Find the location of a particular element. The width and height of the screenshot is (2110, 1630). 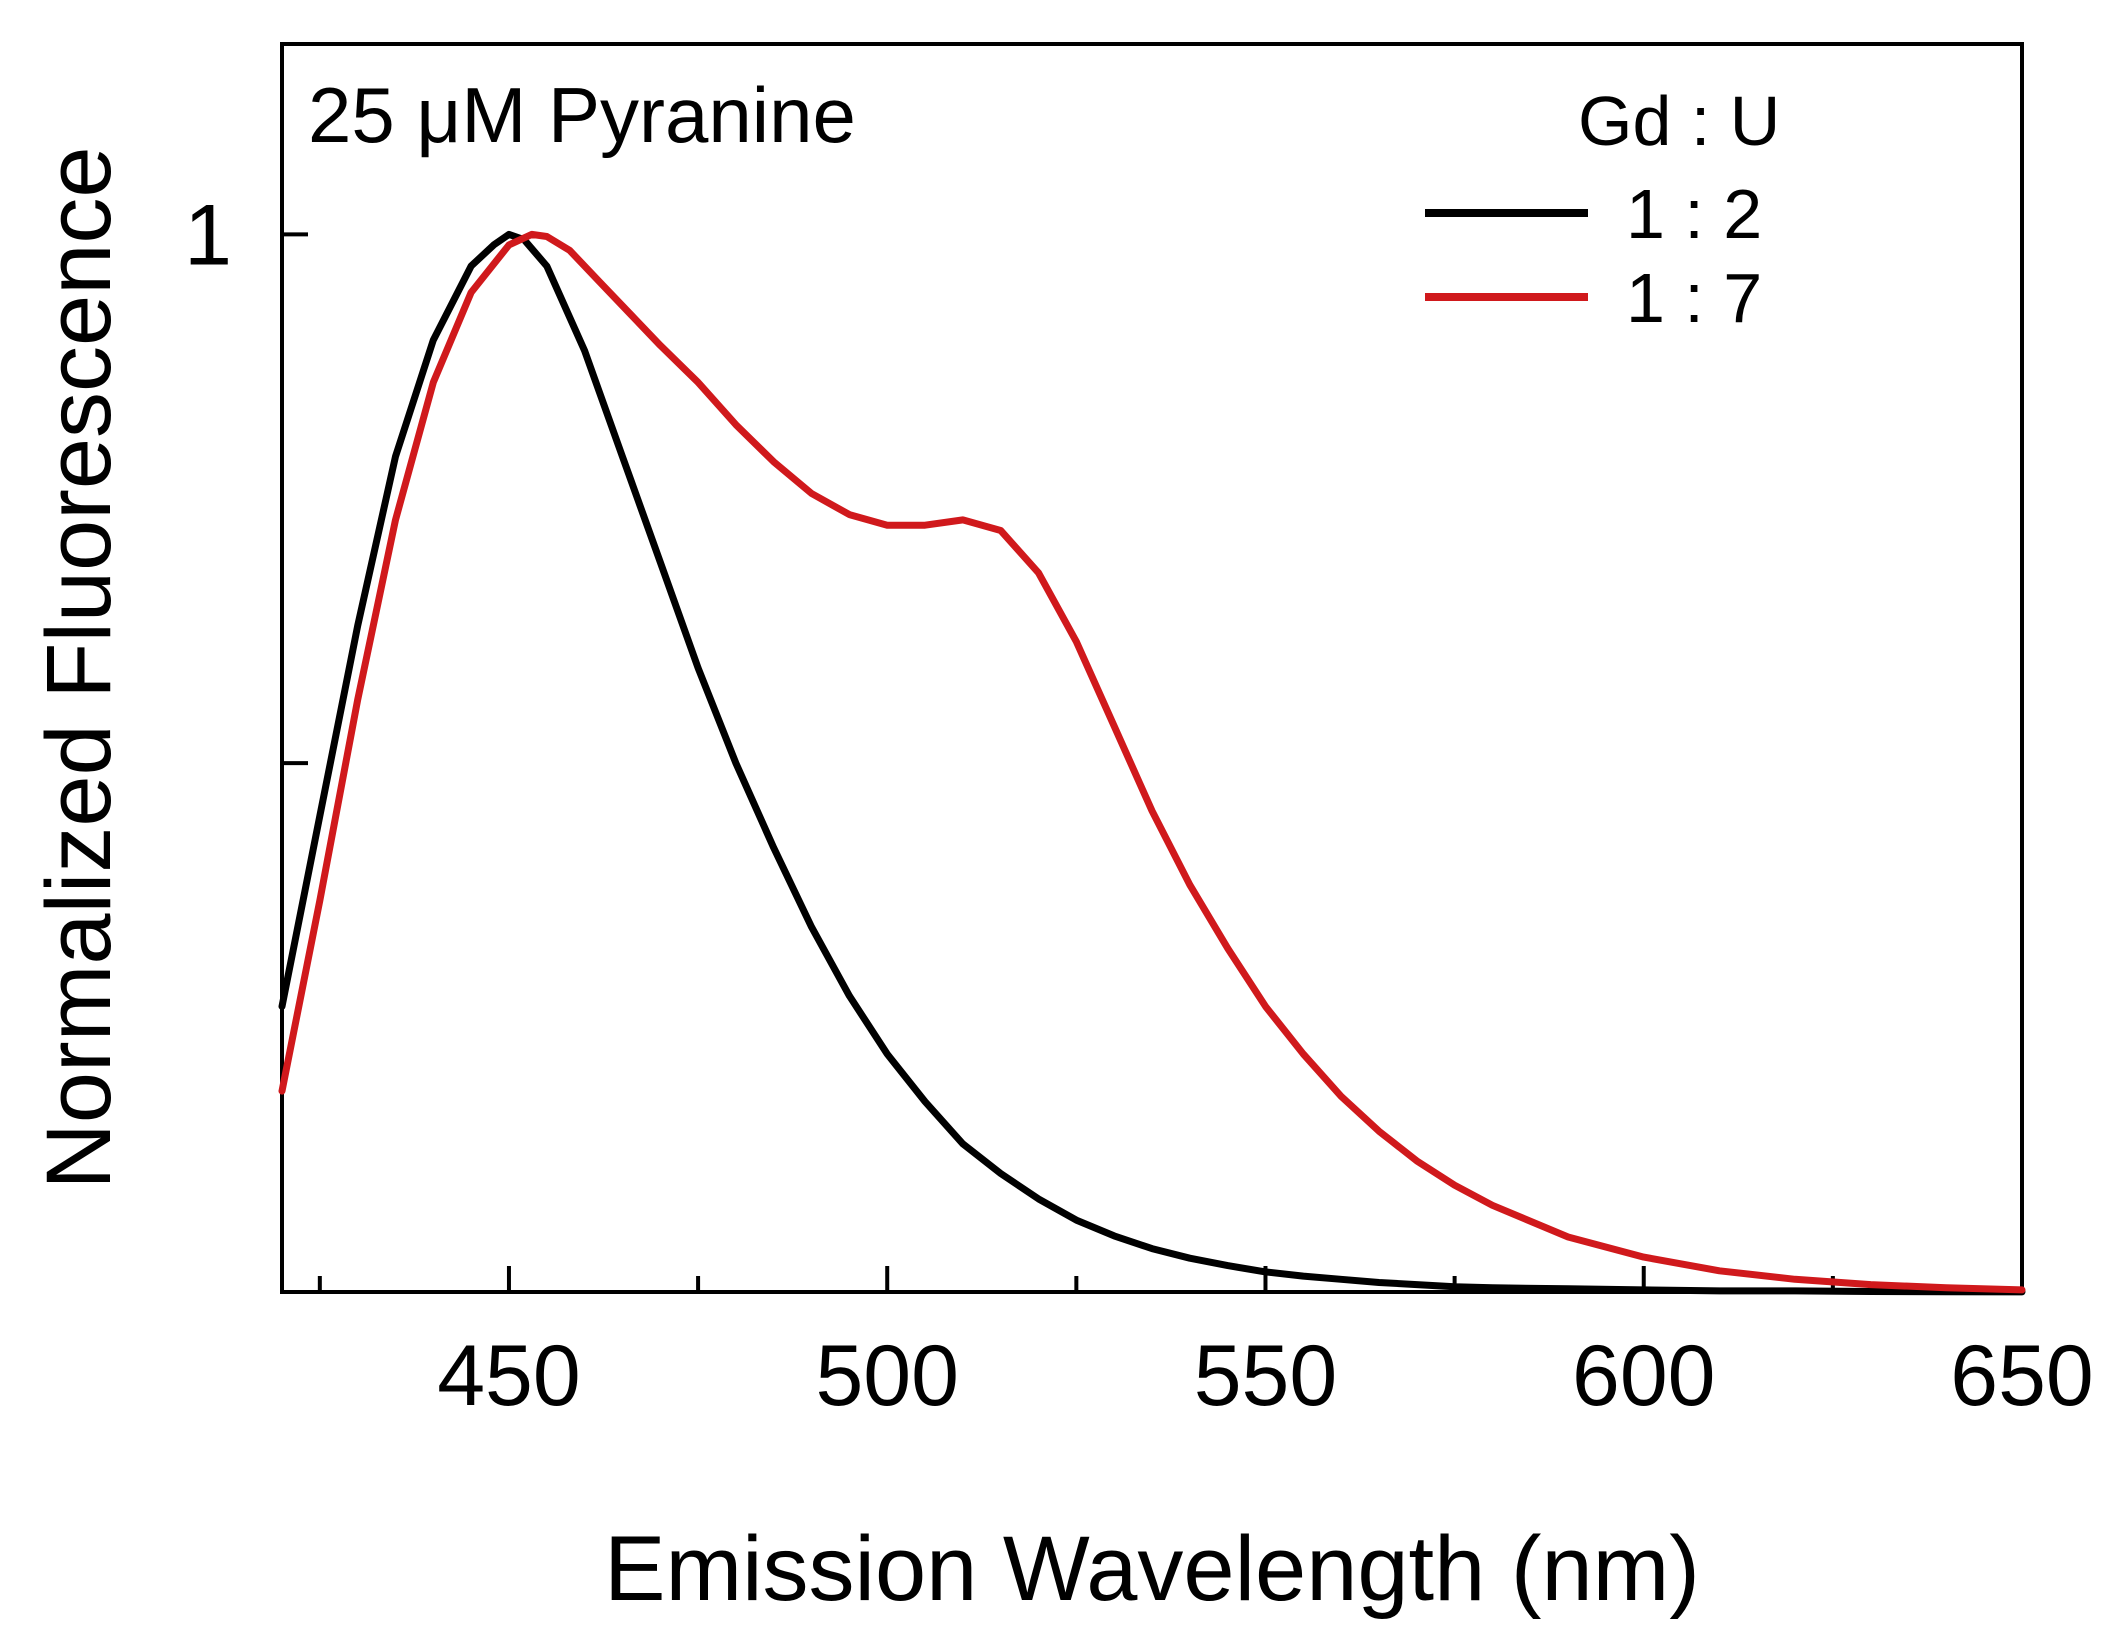

x-tick-label: 600 is located at coordinates (1644, 1376).